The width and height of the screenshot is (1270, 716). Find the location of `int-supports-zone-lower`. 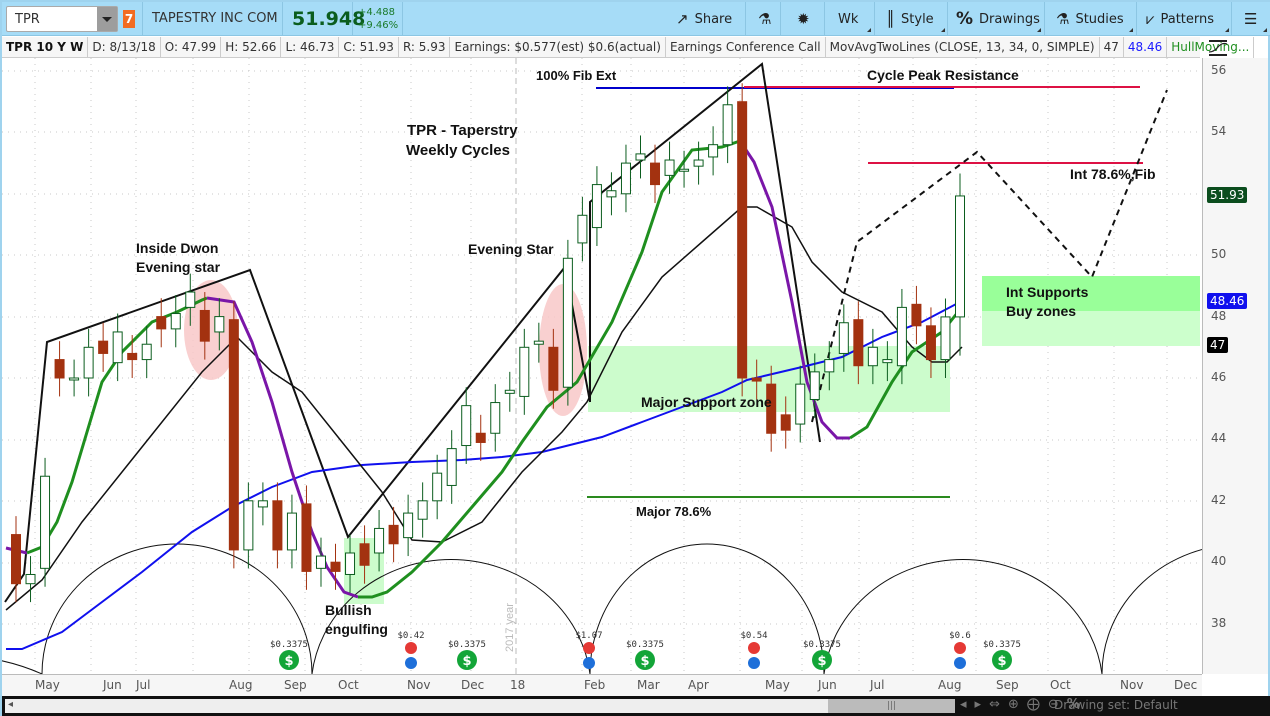

int-supports-zone-lower is located at coordinates (1091, 328).